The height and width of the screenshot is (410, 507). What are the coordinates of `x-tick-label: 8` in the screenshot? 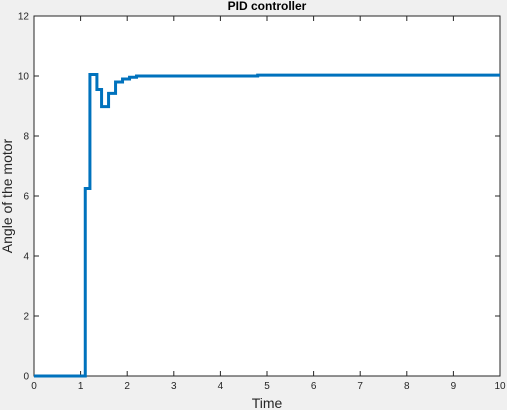 It's located at (407, 386).